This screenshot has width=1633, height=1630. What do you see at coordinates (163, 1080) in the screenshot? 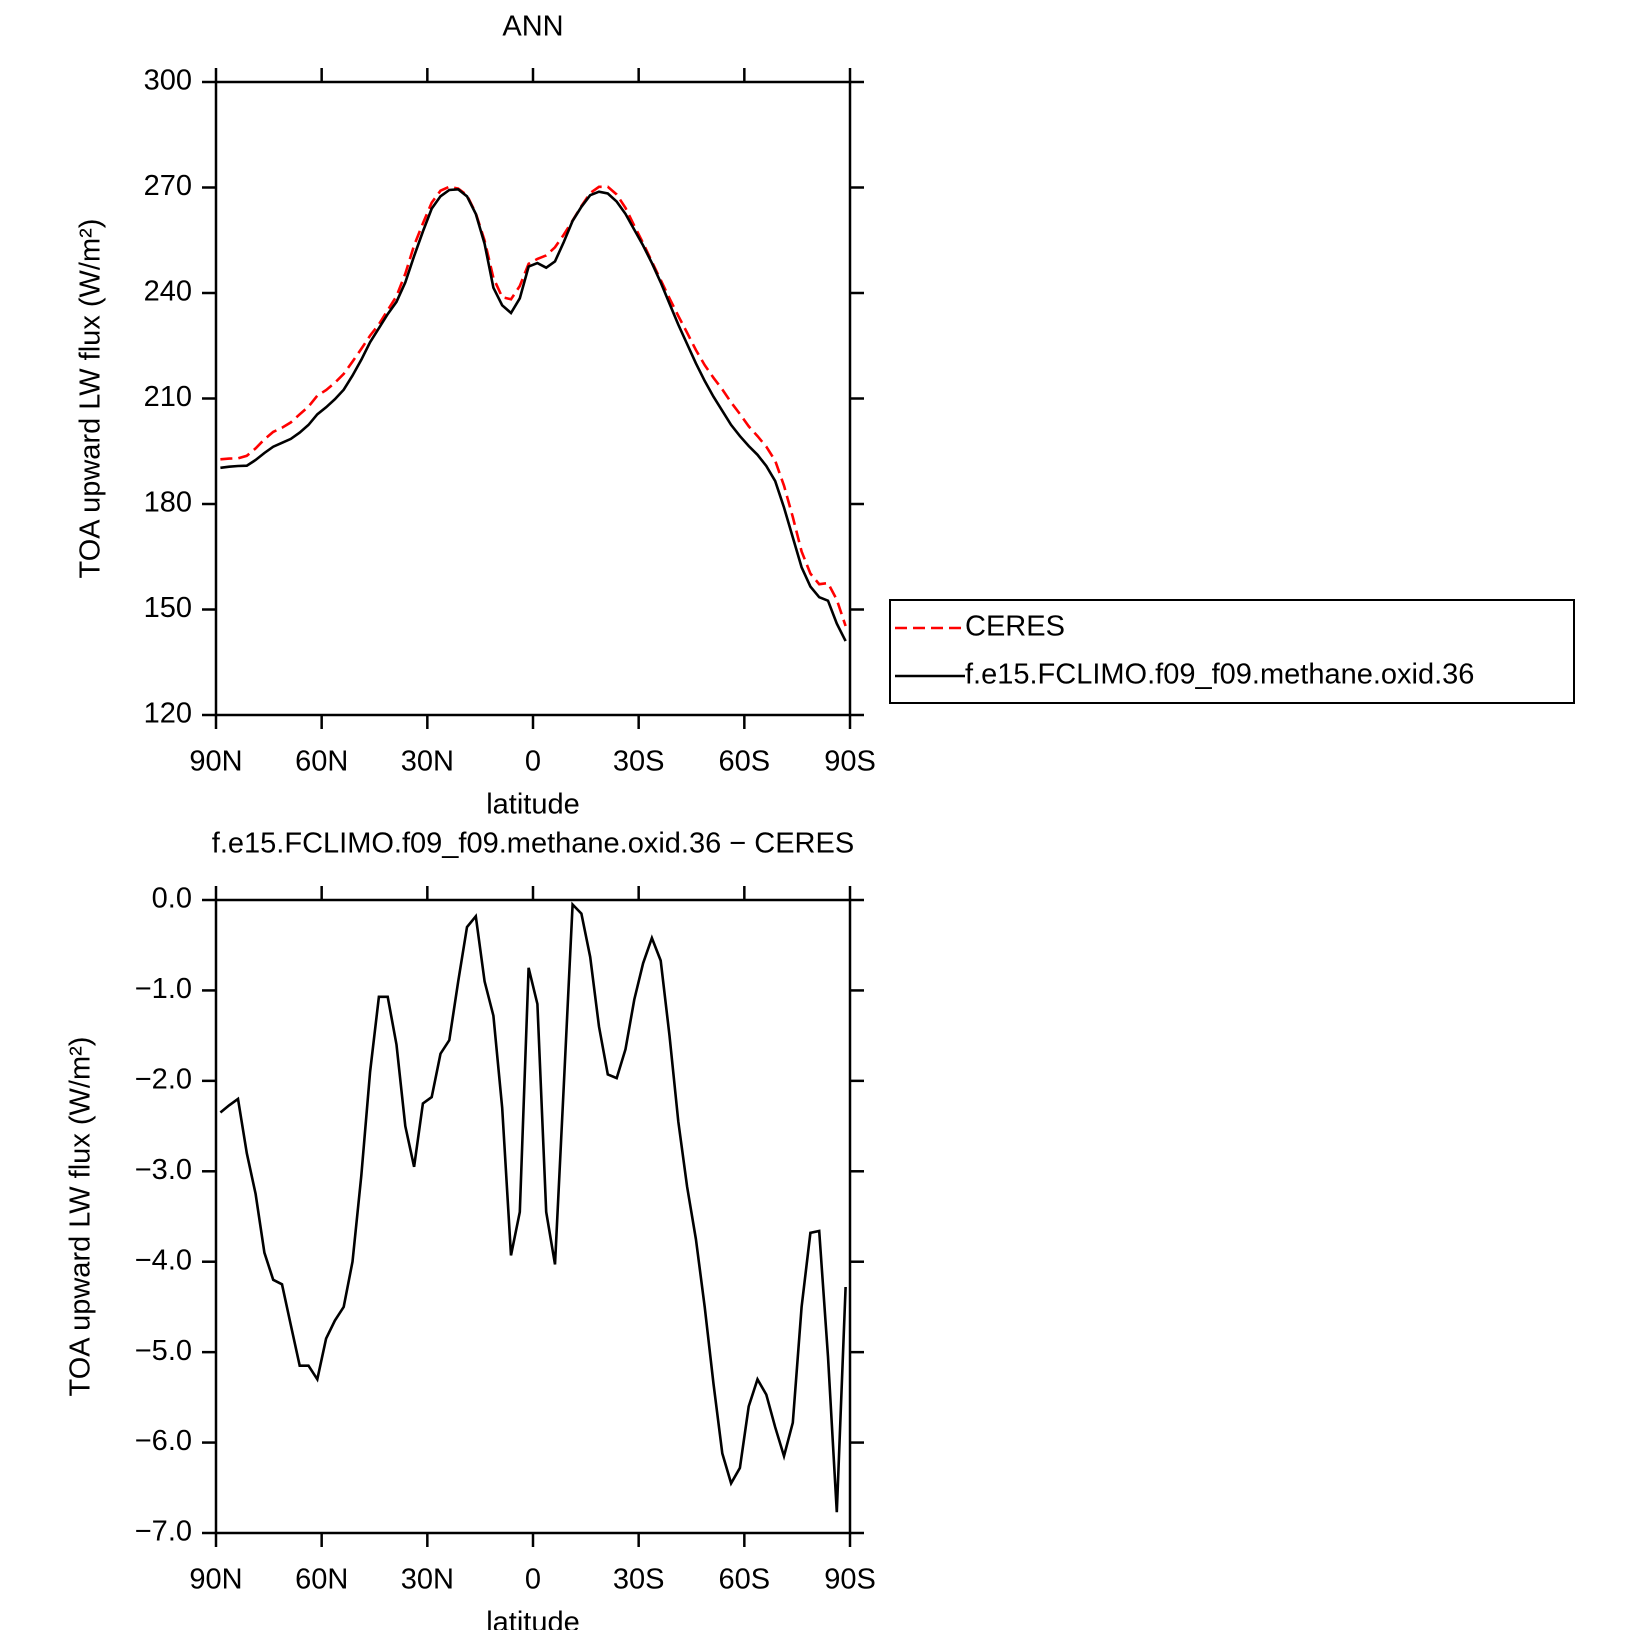
I see `y-tick-label: −2.0` at bounding box center [163, 1080].